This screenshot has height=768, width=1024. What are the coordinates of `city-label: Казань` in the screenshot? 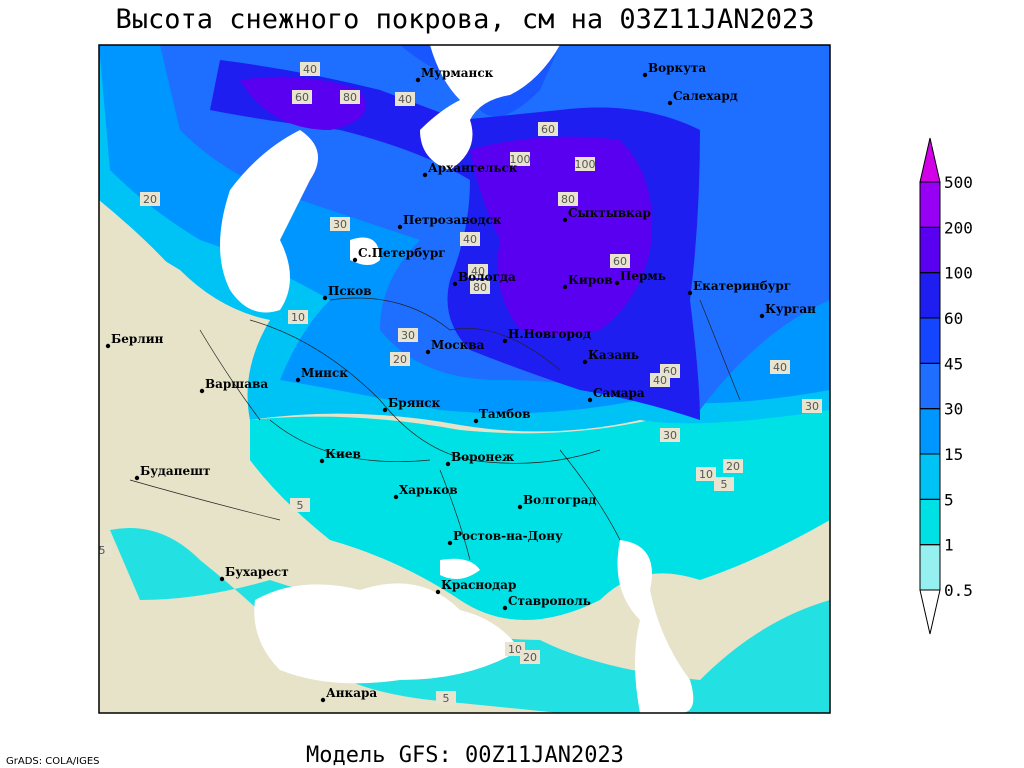 It's located at (613, 355).